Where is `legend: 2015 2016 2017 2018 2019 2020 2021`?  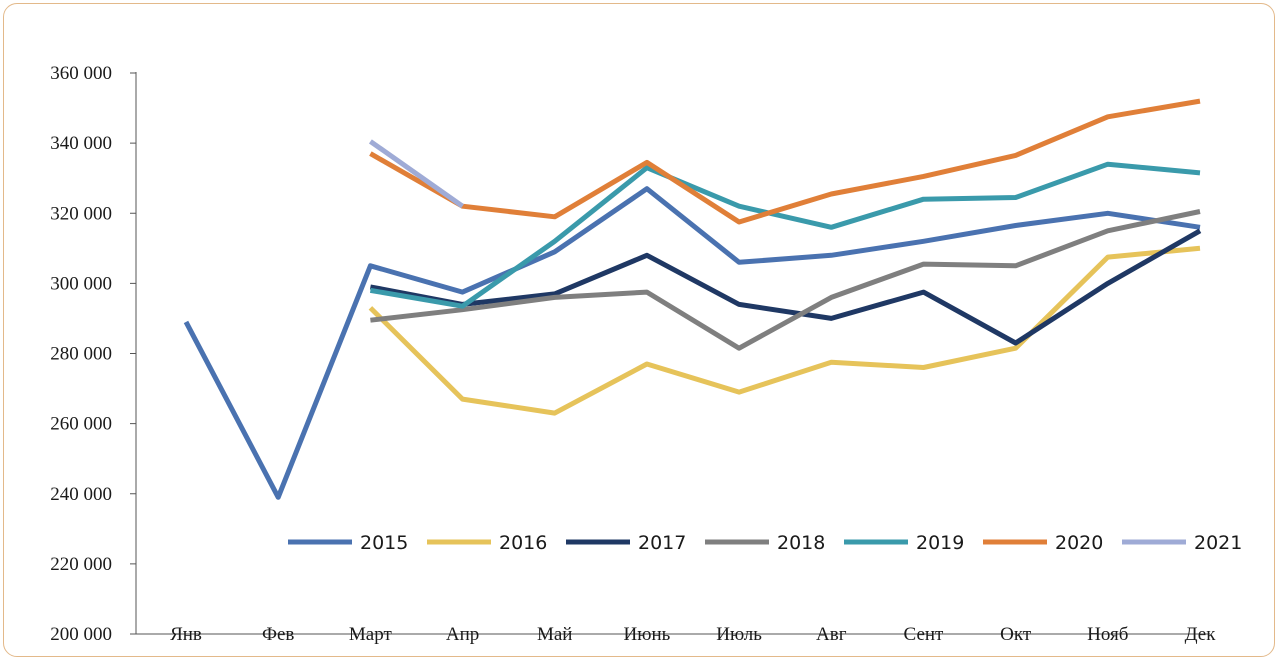
legend: 2015 2016 2017 2018 2019 2020 2021 is located at coordinates (765, 543).